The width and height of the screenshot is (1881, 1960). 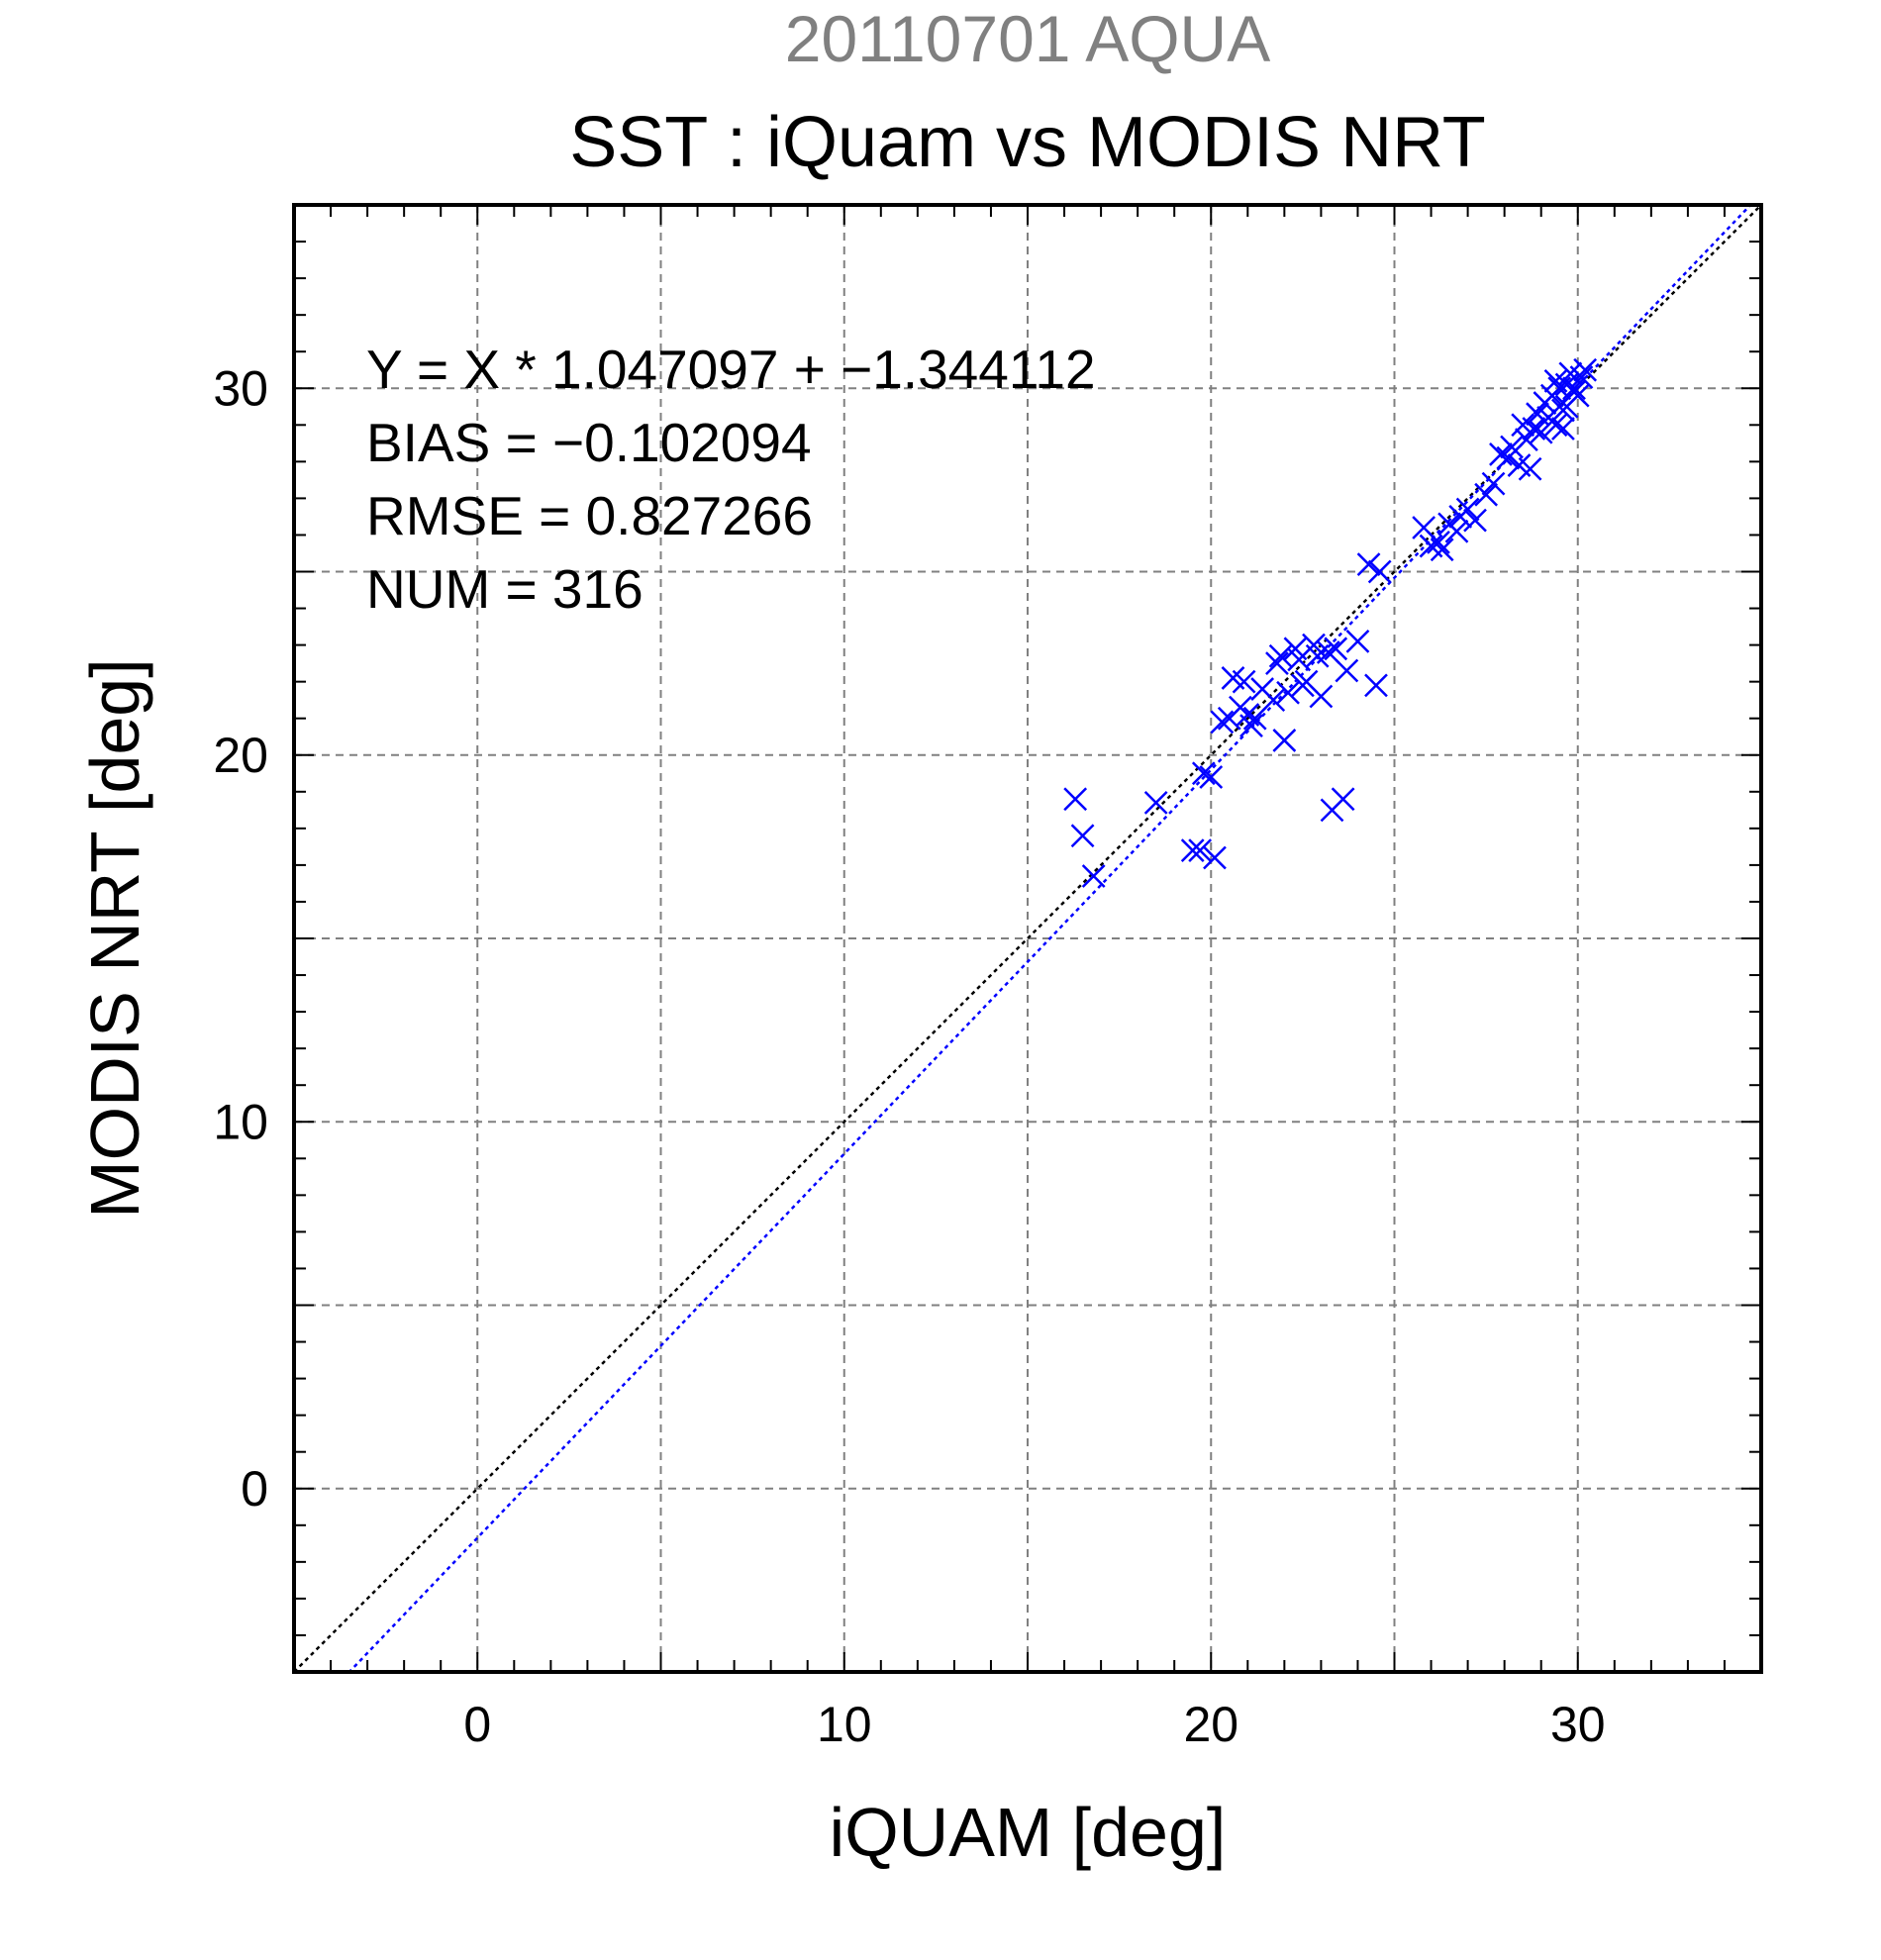 What do you see at coordinates (1034, 1724) in the screenshot?
I see `x-tick-labels: 0 10 20 30` at bounding box center [1034, 1724].